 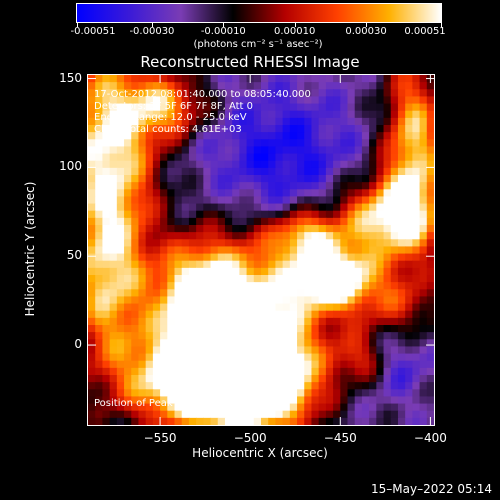 I want to click on y-tick-label: 100, so click(x=70, y=166).